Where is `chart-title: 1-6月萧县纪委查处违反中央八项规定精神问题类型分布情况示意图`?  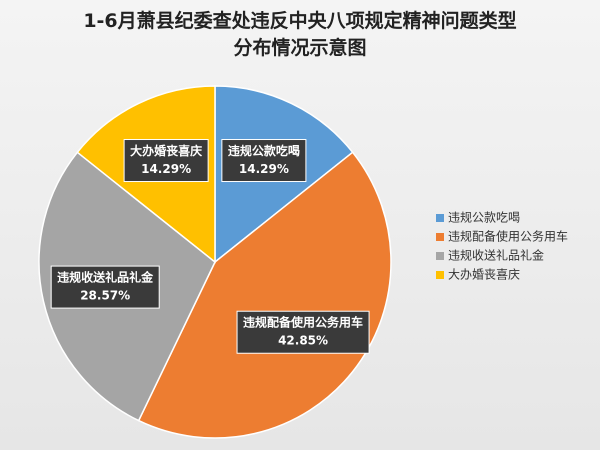
chart-title: 1-6月萧县纪委查处违反中央八项规定精神问题类型分布情况示意图 is located at coordinates (300, 34).